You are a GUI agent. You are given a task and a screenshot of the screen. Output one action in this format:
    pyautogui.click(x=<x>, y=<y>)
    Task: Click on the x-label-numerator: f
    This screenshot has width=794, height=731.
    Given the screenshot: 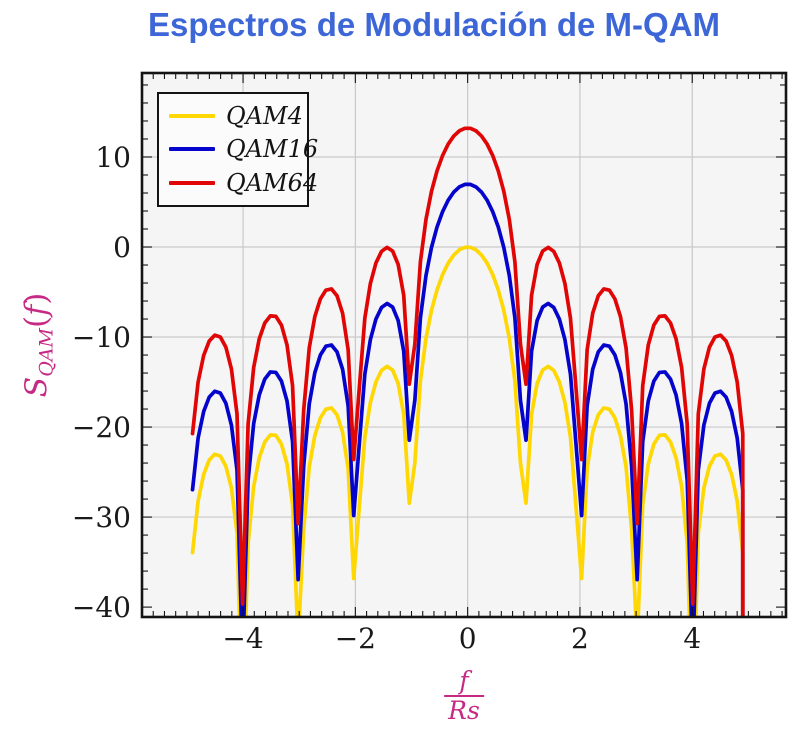 What is the action you would take?
    pyautogui.click(x=464, y=680)
    